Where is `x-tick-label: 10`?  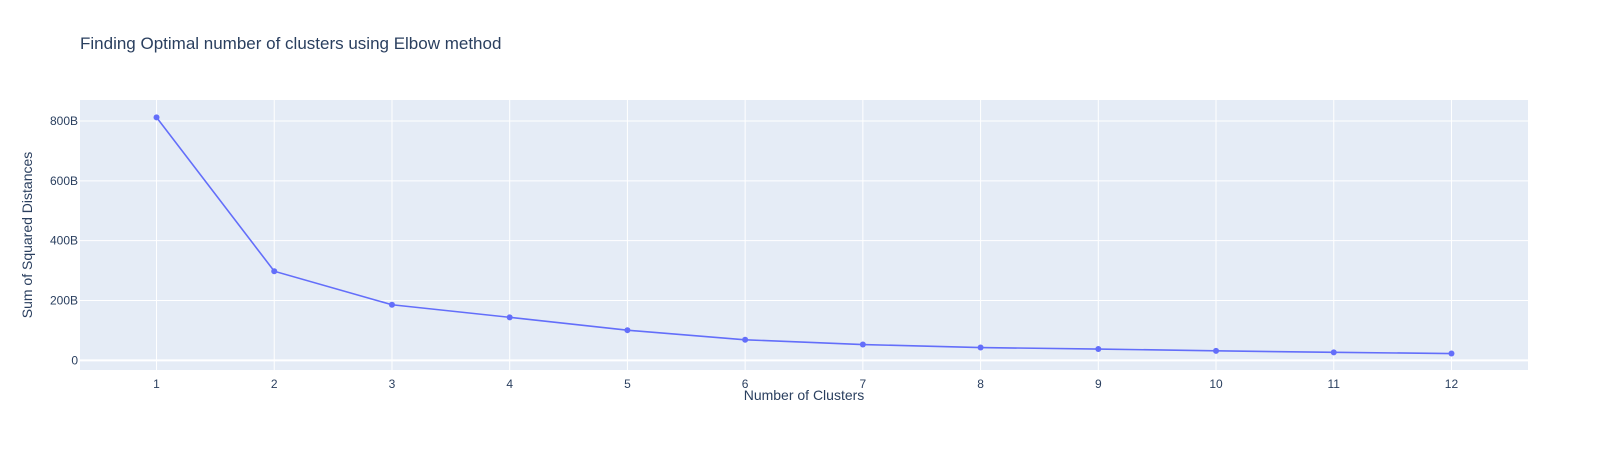
x-tick-label: 10 is located at coordinates (1216, 384).